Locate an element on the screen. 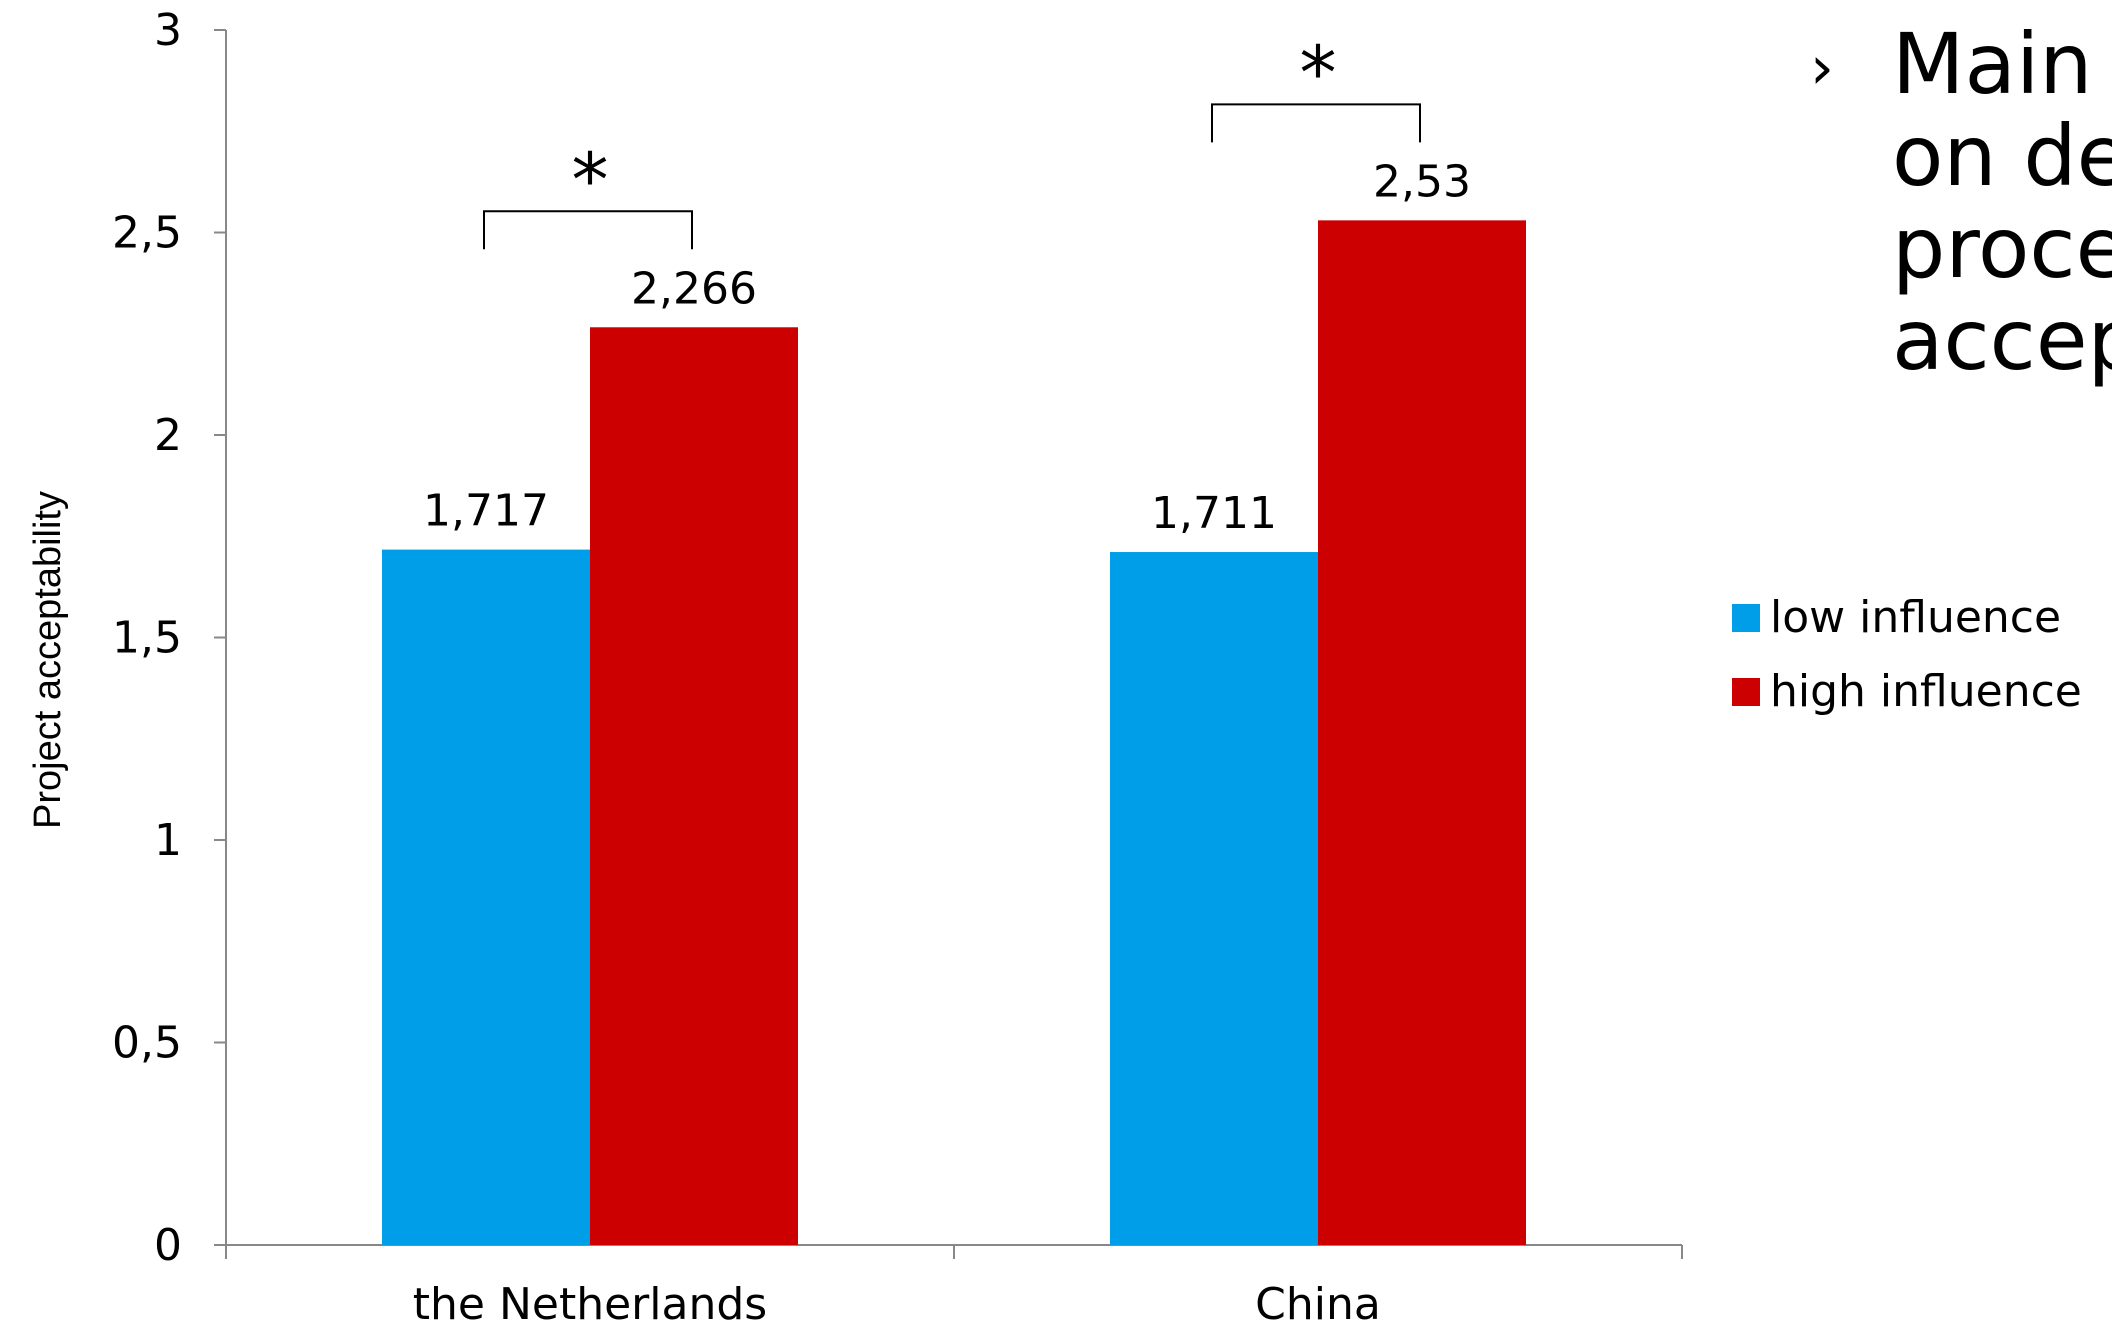 This screenshot has height=1332, width=2112. y-tick-label: 2,5 is located at coordinates (147, 233).